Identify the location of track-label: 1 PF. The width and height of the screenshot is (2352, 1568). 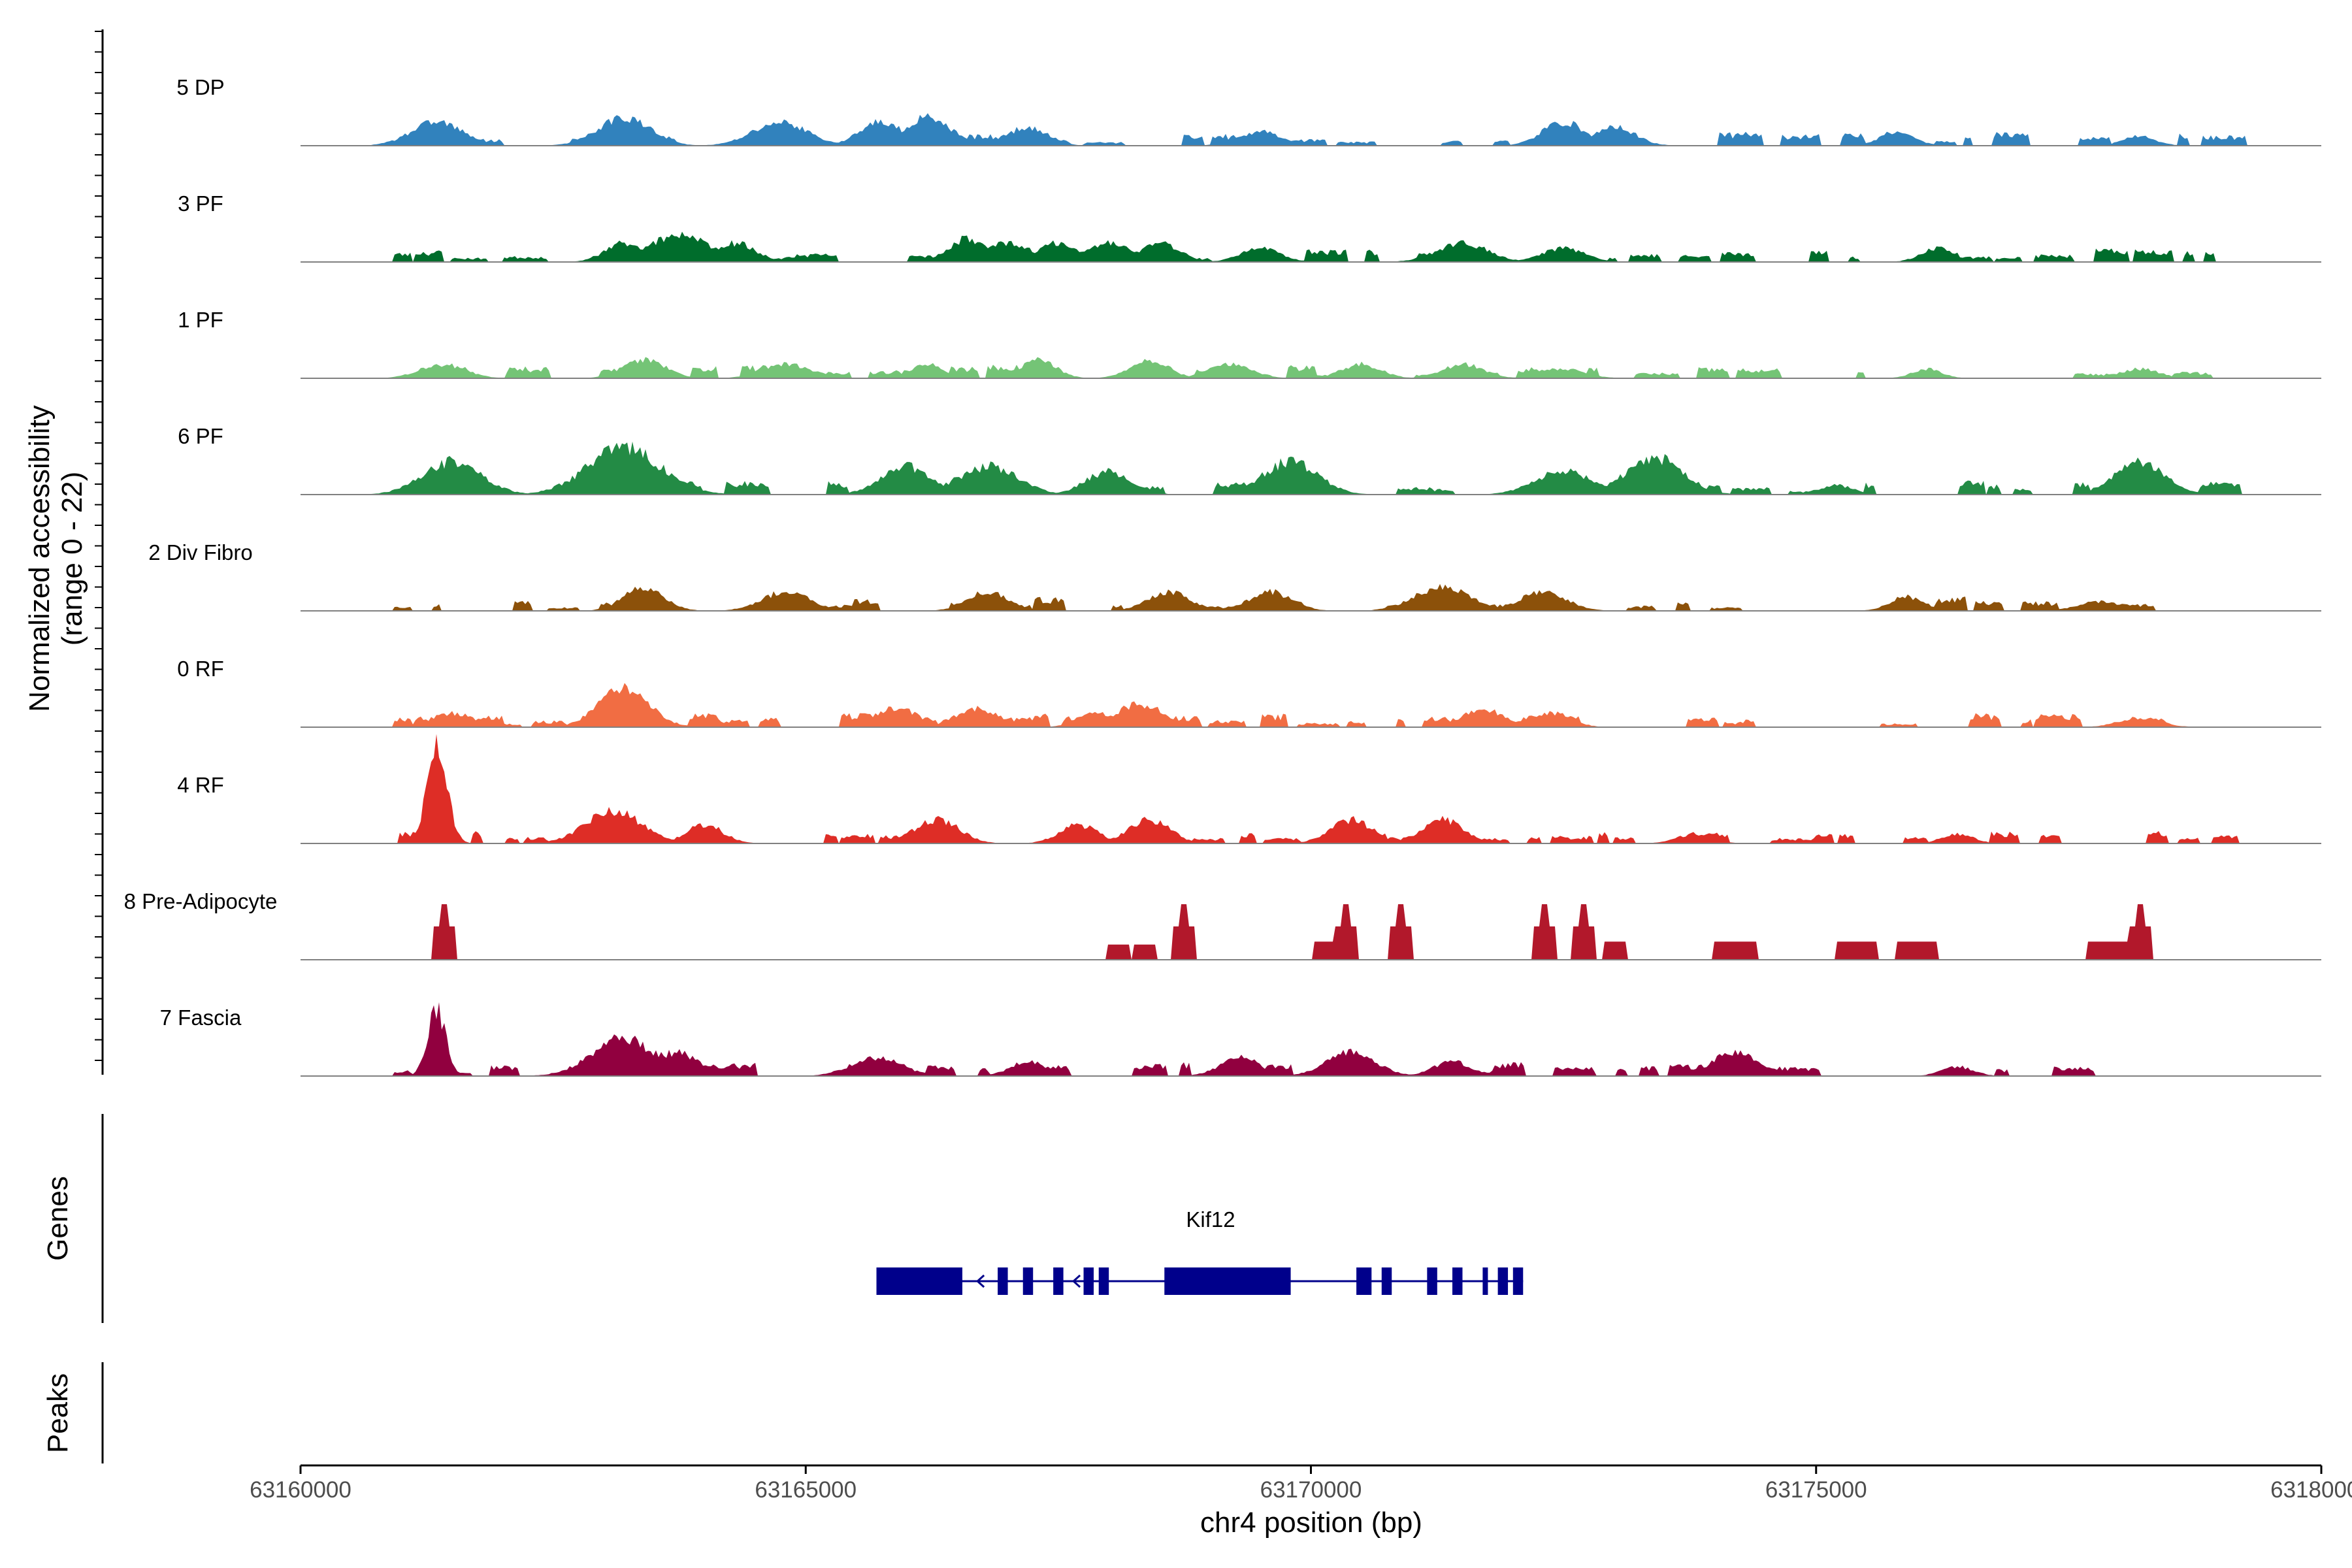
(200, 320).